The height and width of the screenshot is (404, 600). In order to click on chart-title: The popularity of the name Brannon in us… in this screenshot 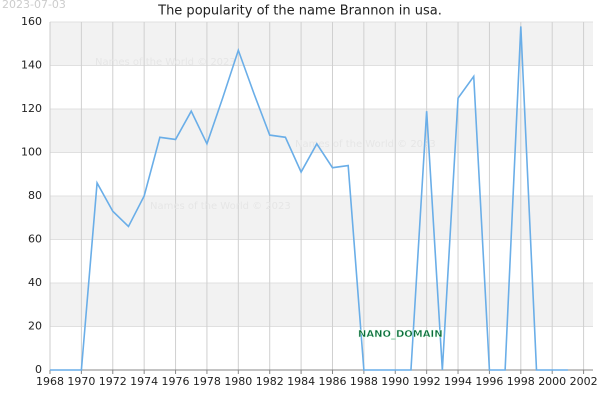, I will do `click(299, 11)`.